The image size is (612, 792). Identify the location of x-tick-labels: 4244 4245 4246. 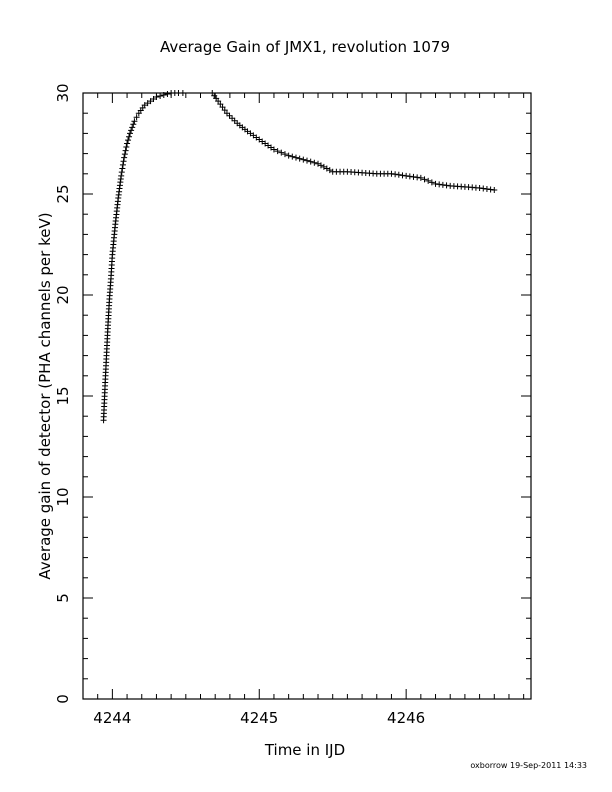
(259, 718).